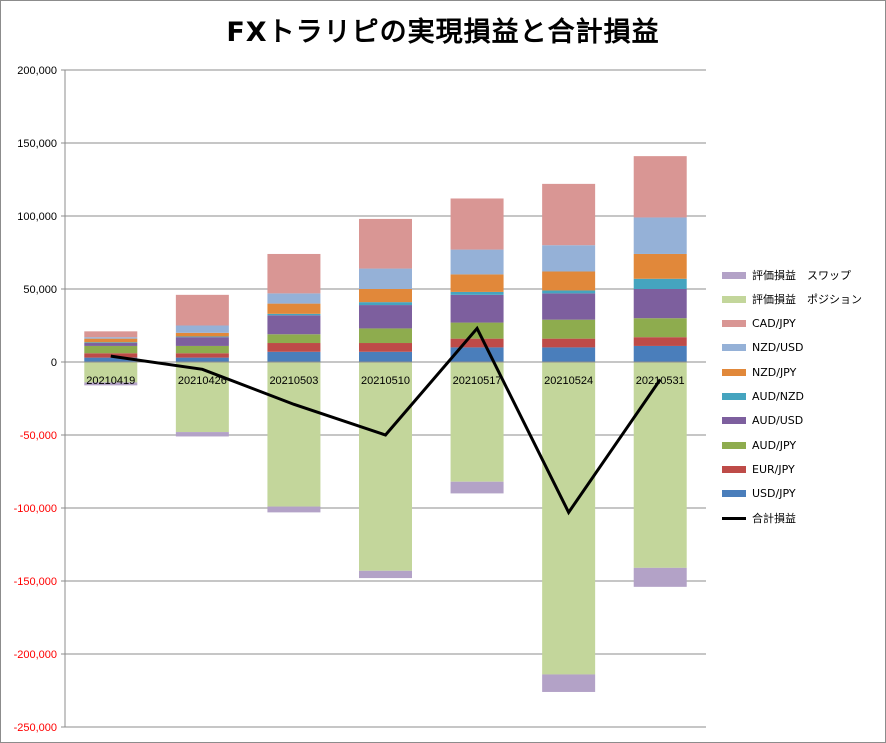 The image size is (886, 743). I want to click on legend-item: 評価損益 スワップ, so click(786, 275).